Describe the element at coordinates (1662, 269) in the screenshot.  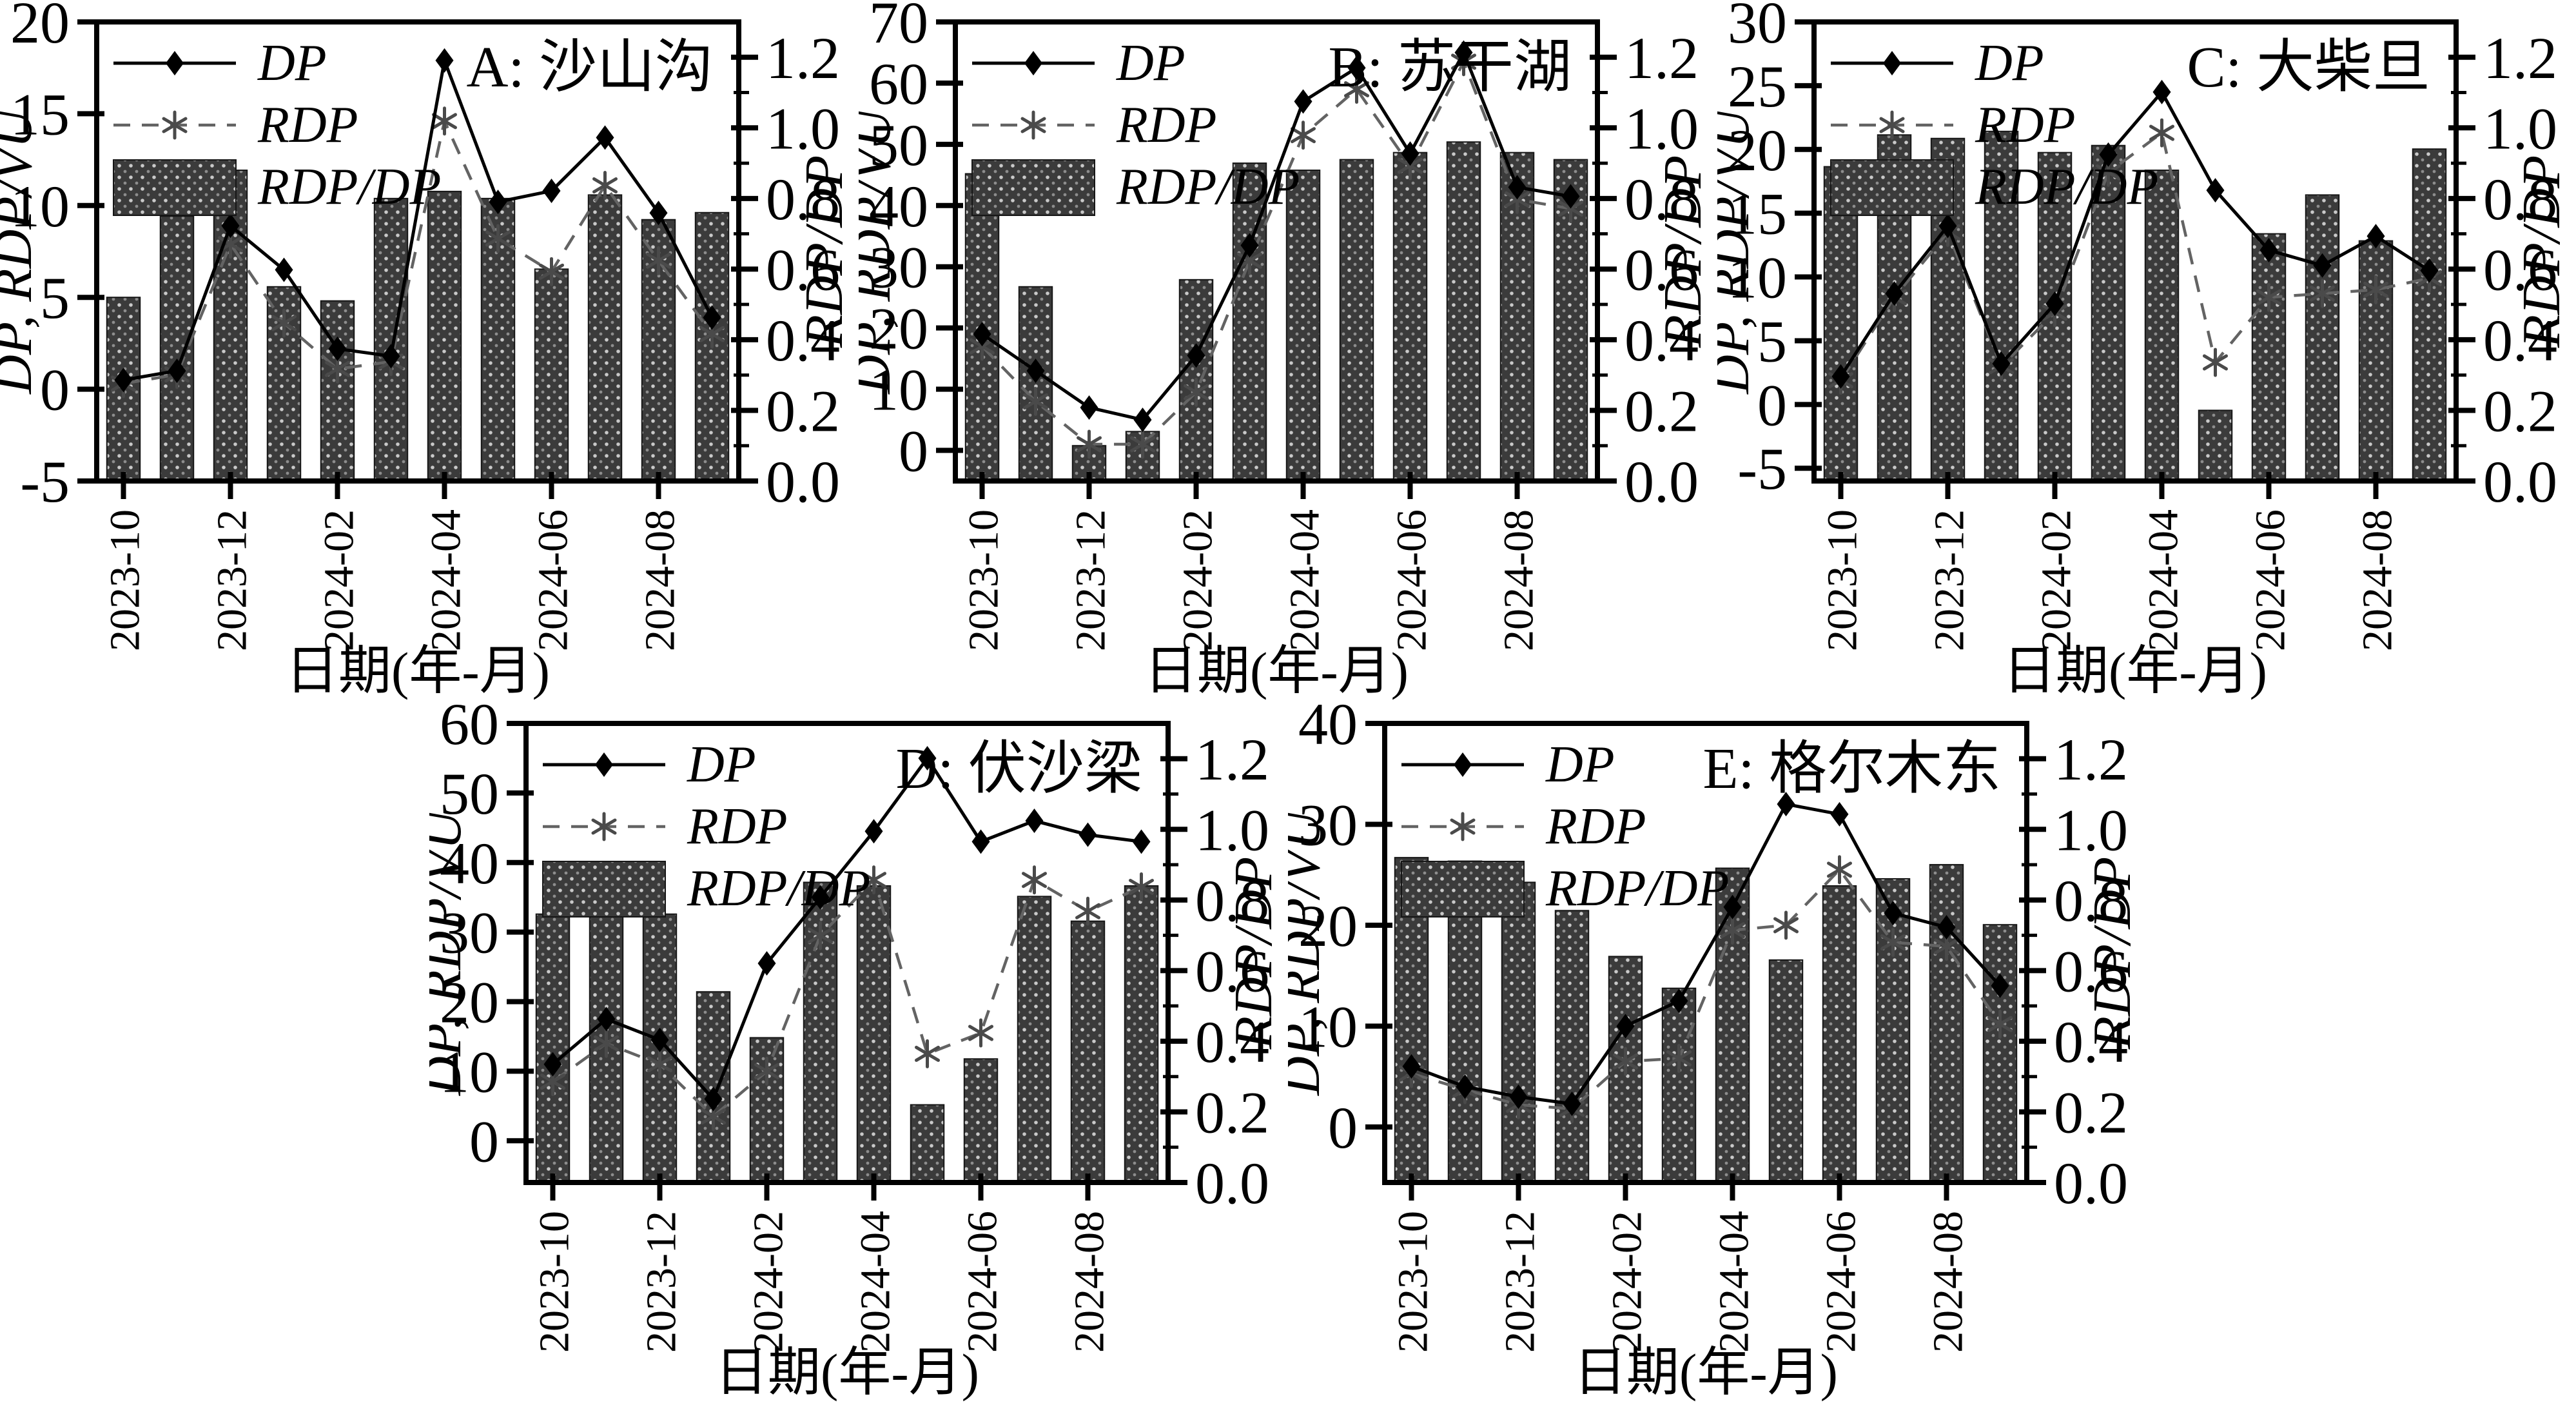
I see `right-tick-label: 0.6` at that location.